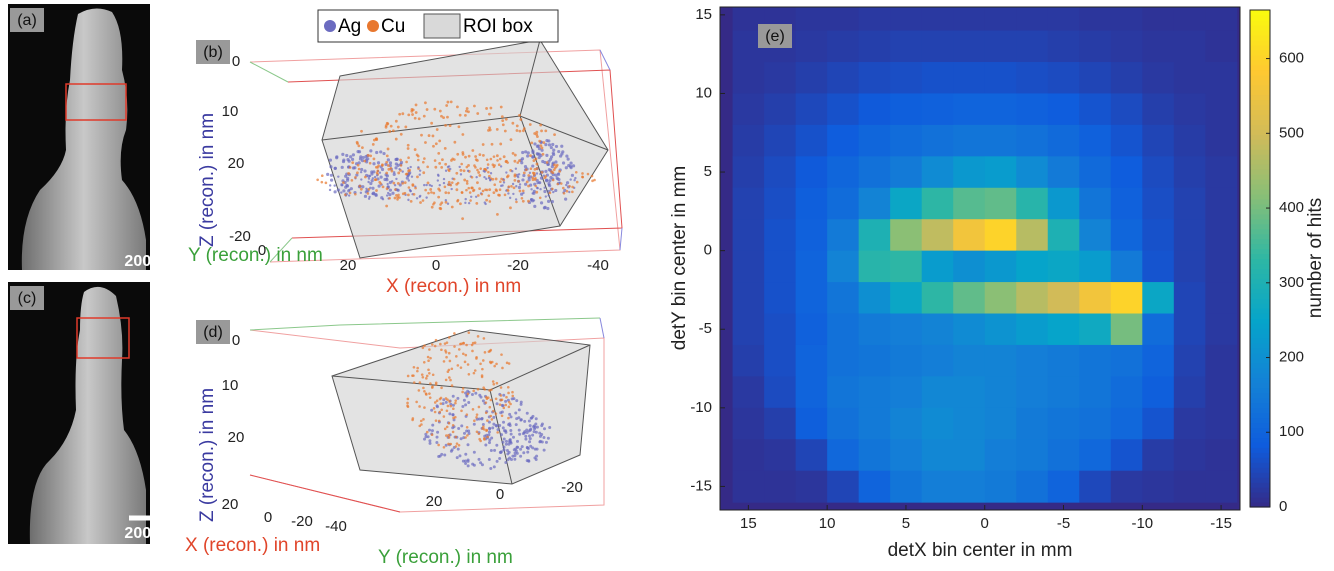  Describe the element at coordinates (27, 298) in the screenshot. I see `panel-label-box` at that location.